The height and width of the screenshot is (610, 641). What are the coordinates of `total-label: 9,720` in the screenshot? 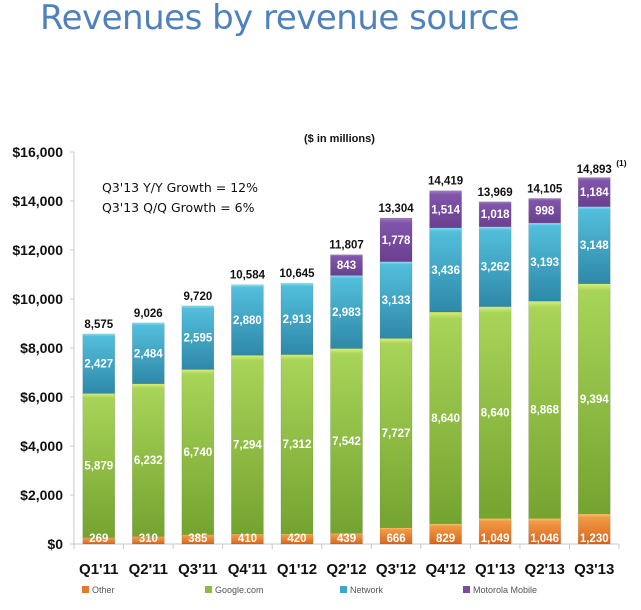 It's located at (197, 297).